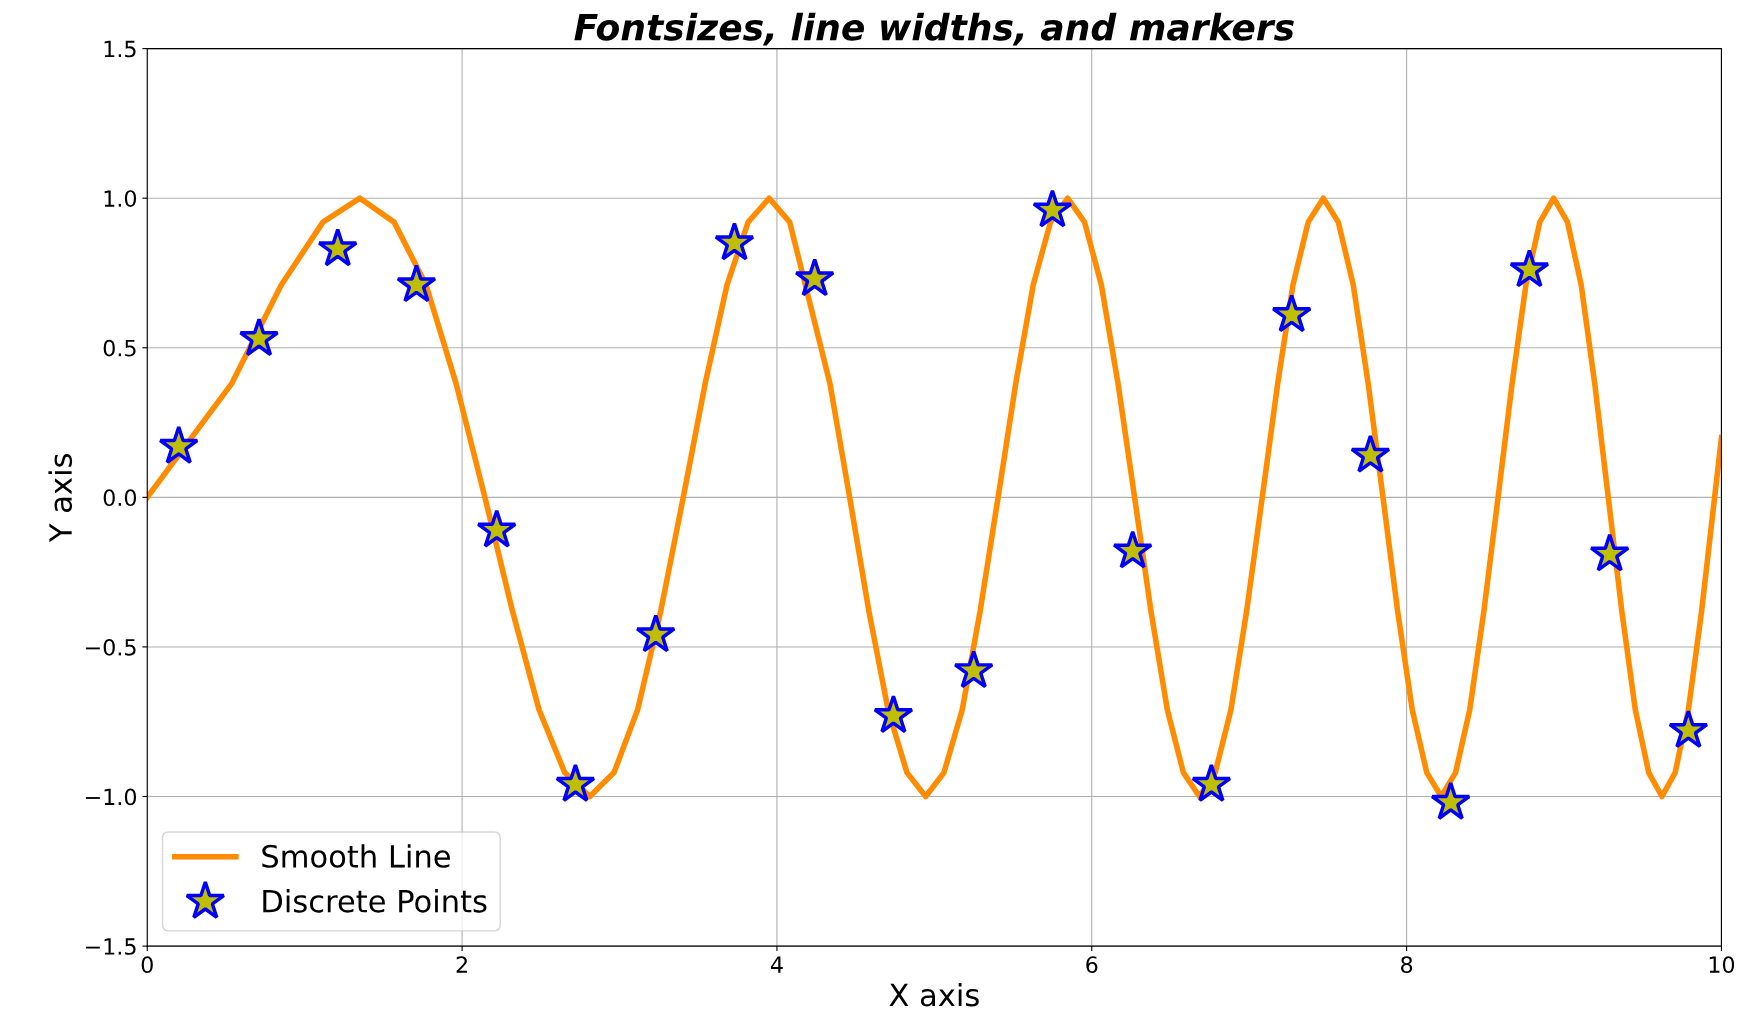 Image resolution: width=1753 pixels, height=1034 pixels. What do you see at coordinates (776, 964) in the screenshot?
I see `x-tick-label: 4` at bounding box center [776, 964].